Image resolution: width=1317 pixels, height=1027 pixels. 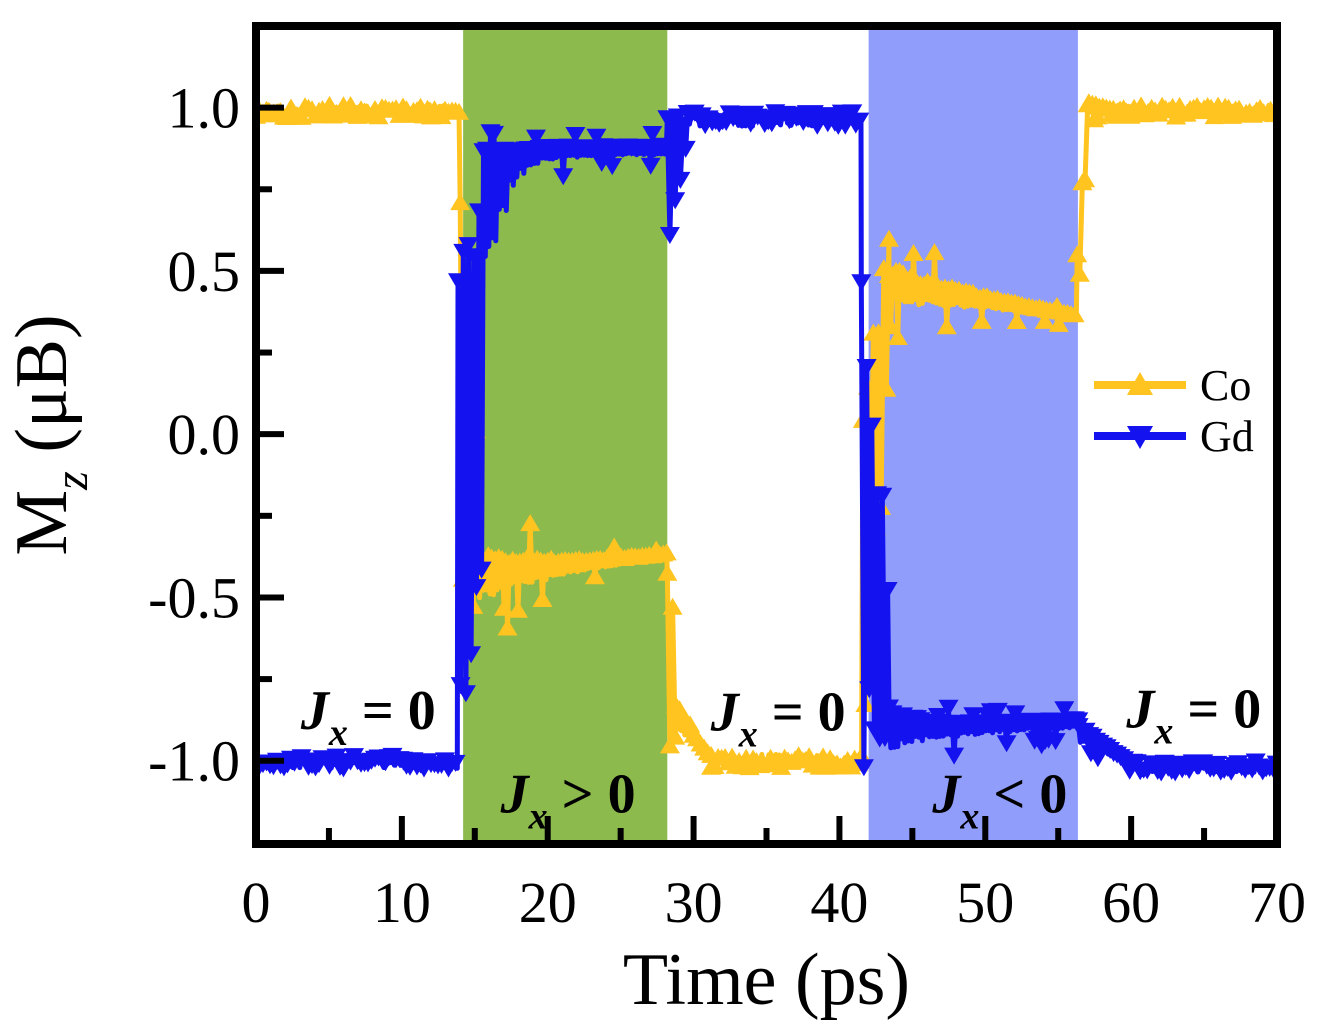 I want to click on annotation-jx-positive-label: Jx > 0, so click(x=568, y=800).